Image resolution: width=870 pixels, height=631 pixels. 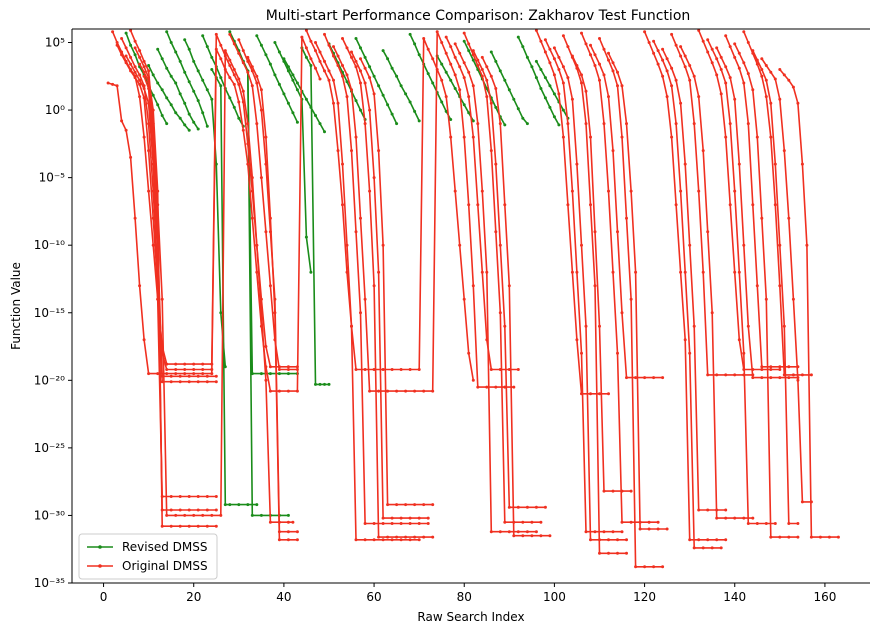 I want to click on x-tick-label: 40, so click(x=283, y=597).